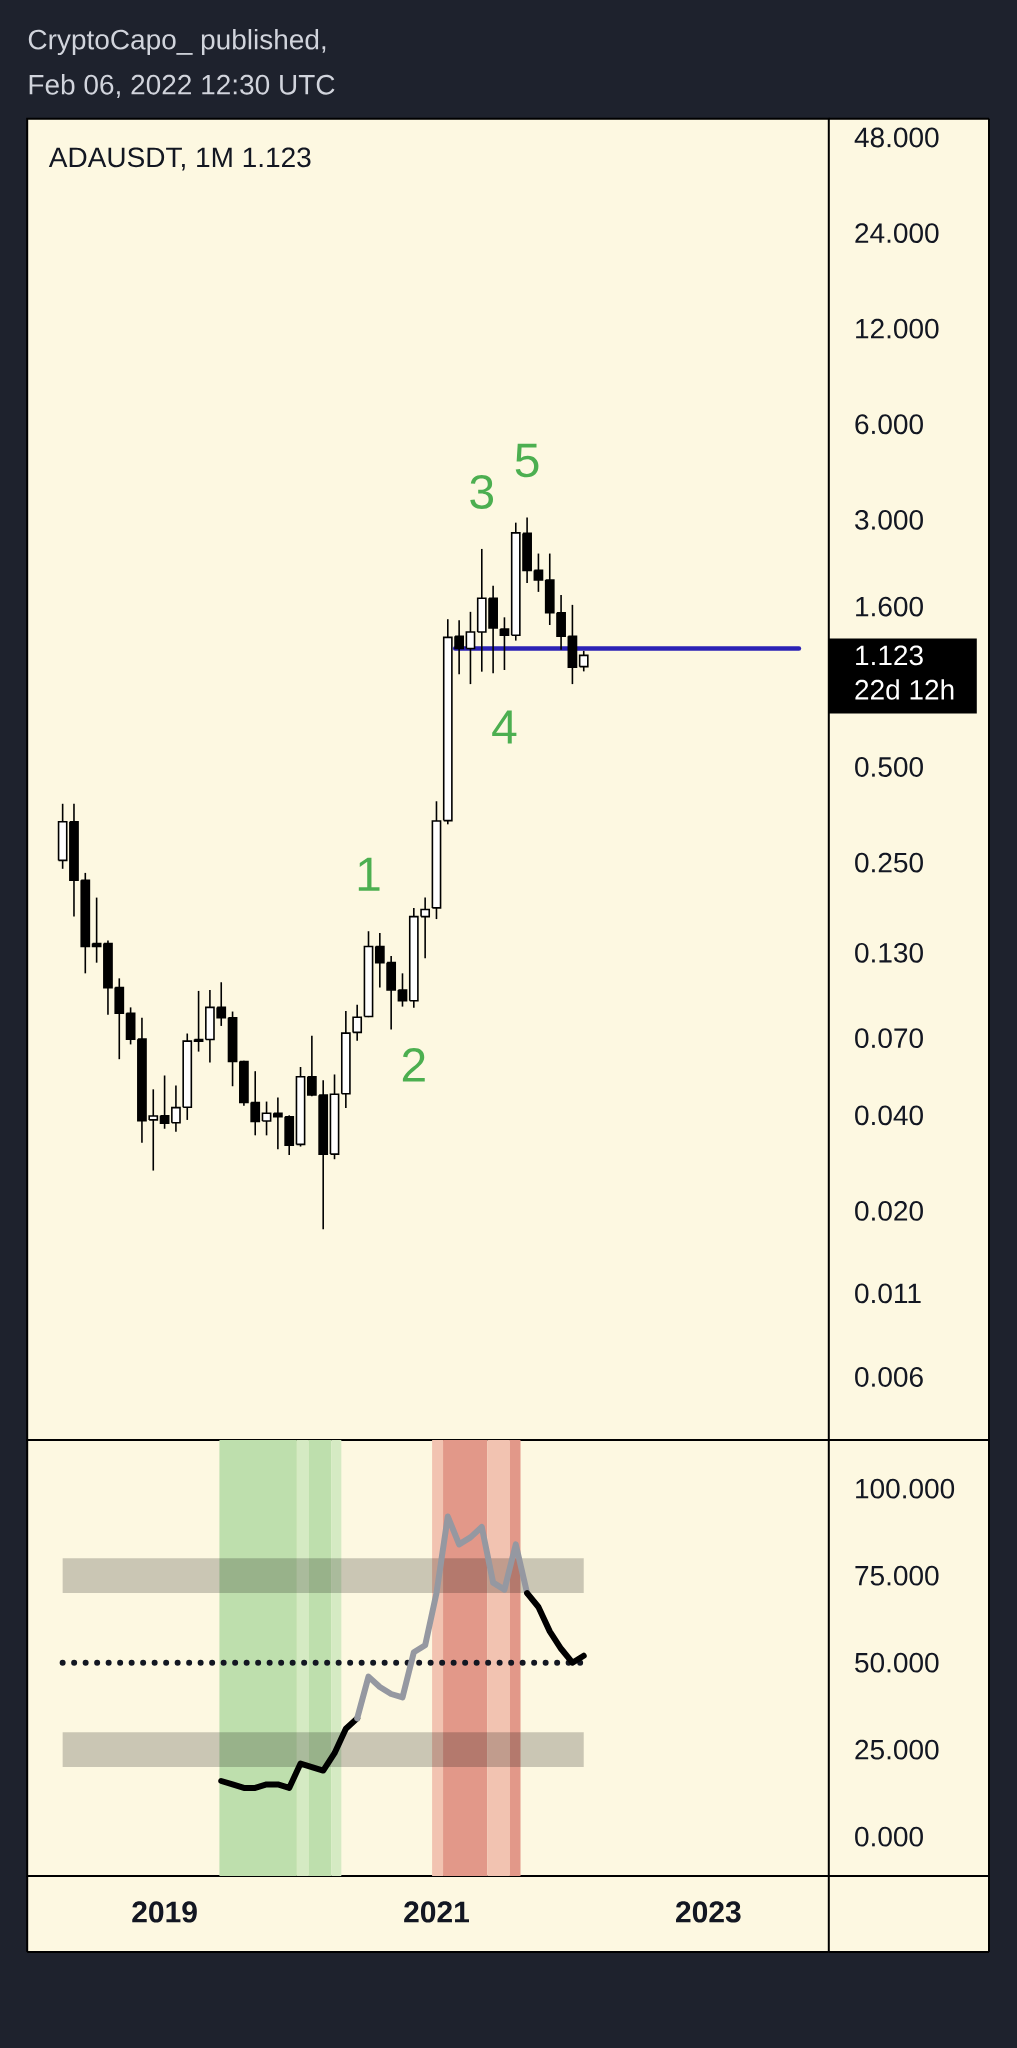  I want to click on y-tick-label: 50.000, so click(897, 1662).